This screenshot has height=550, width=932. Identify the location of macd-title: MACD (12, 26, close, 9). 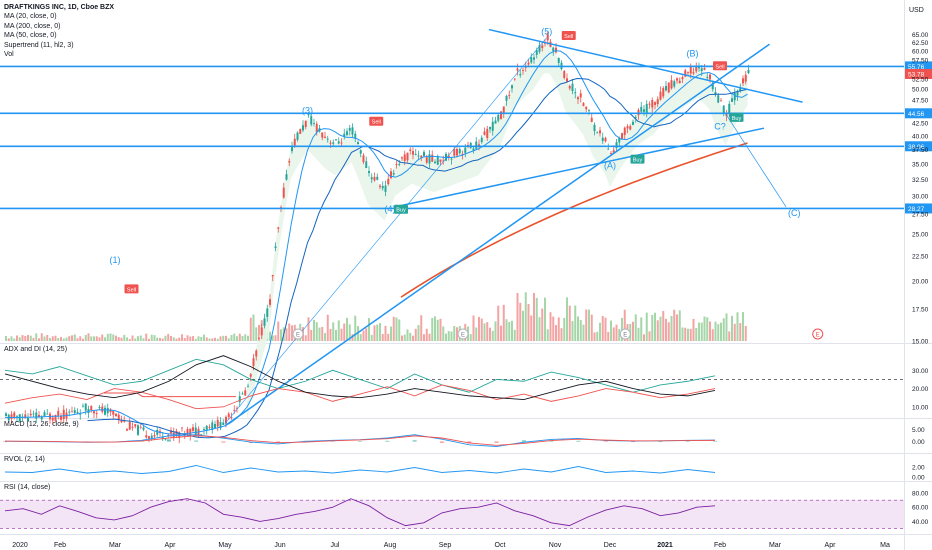
(41, 424).